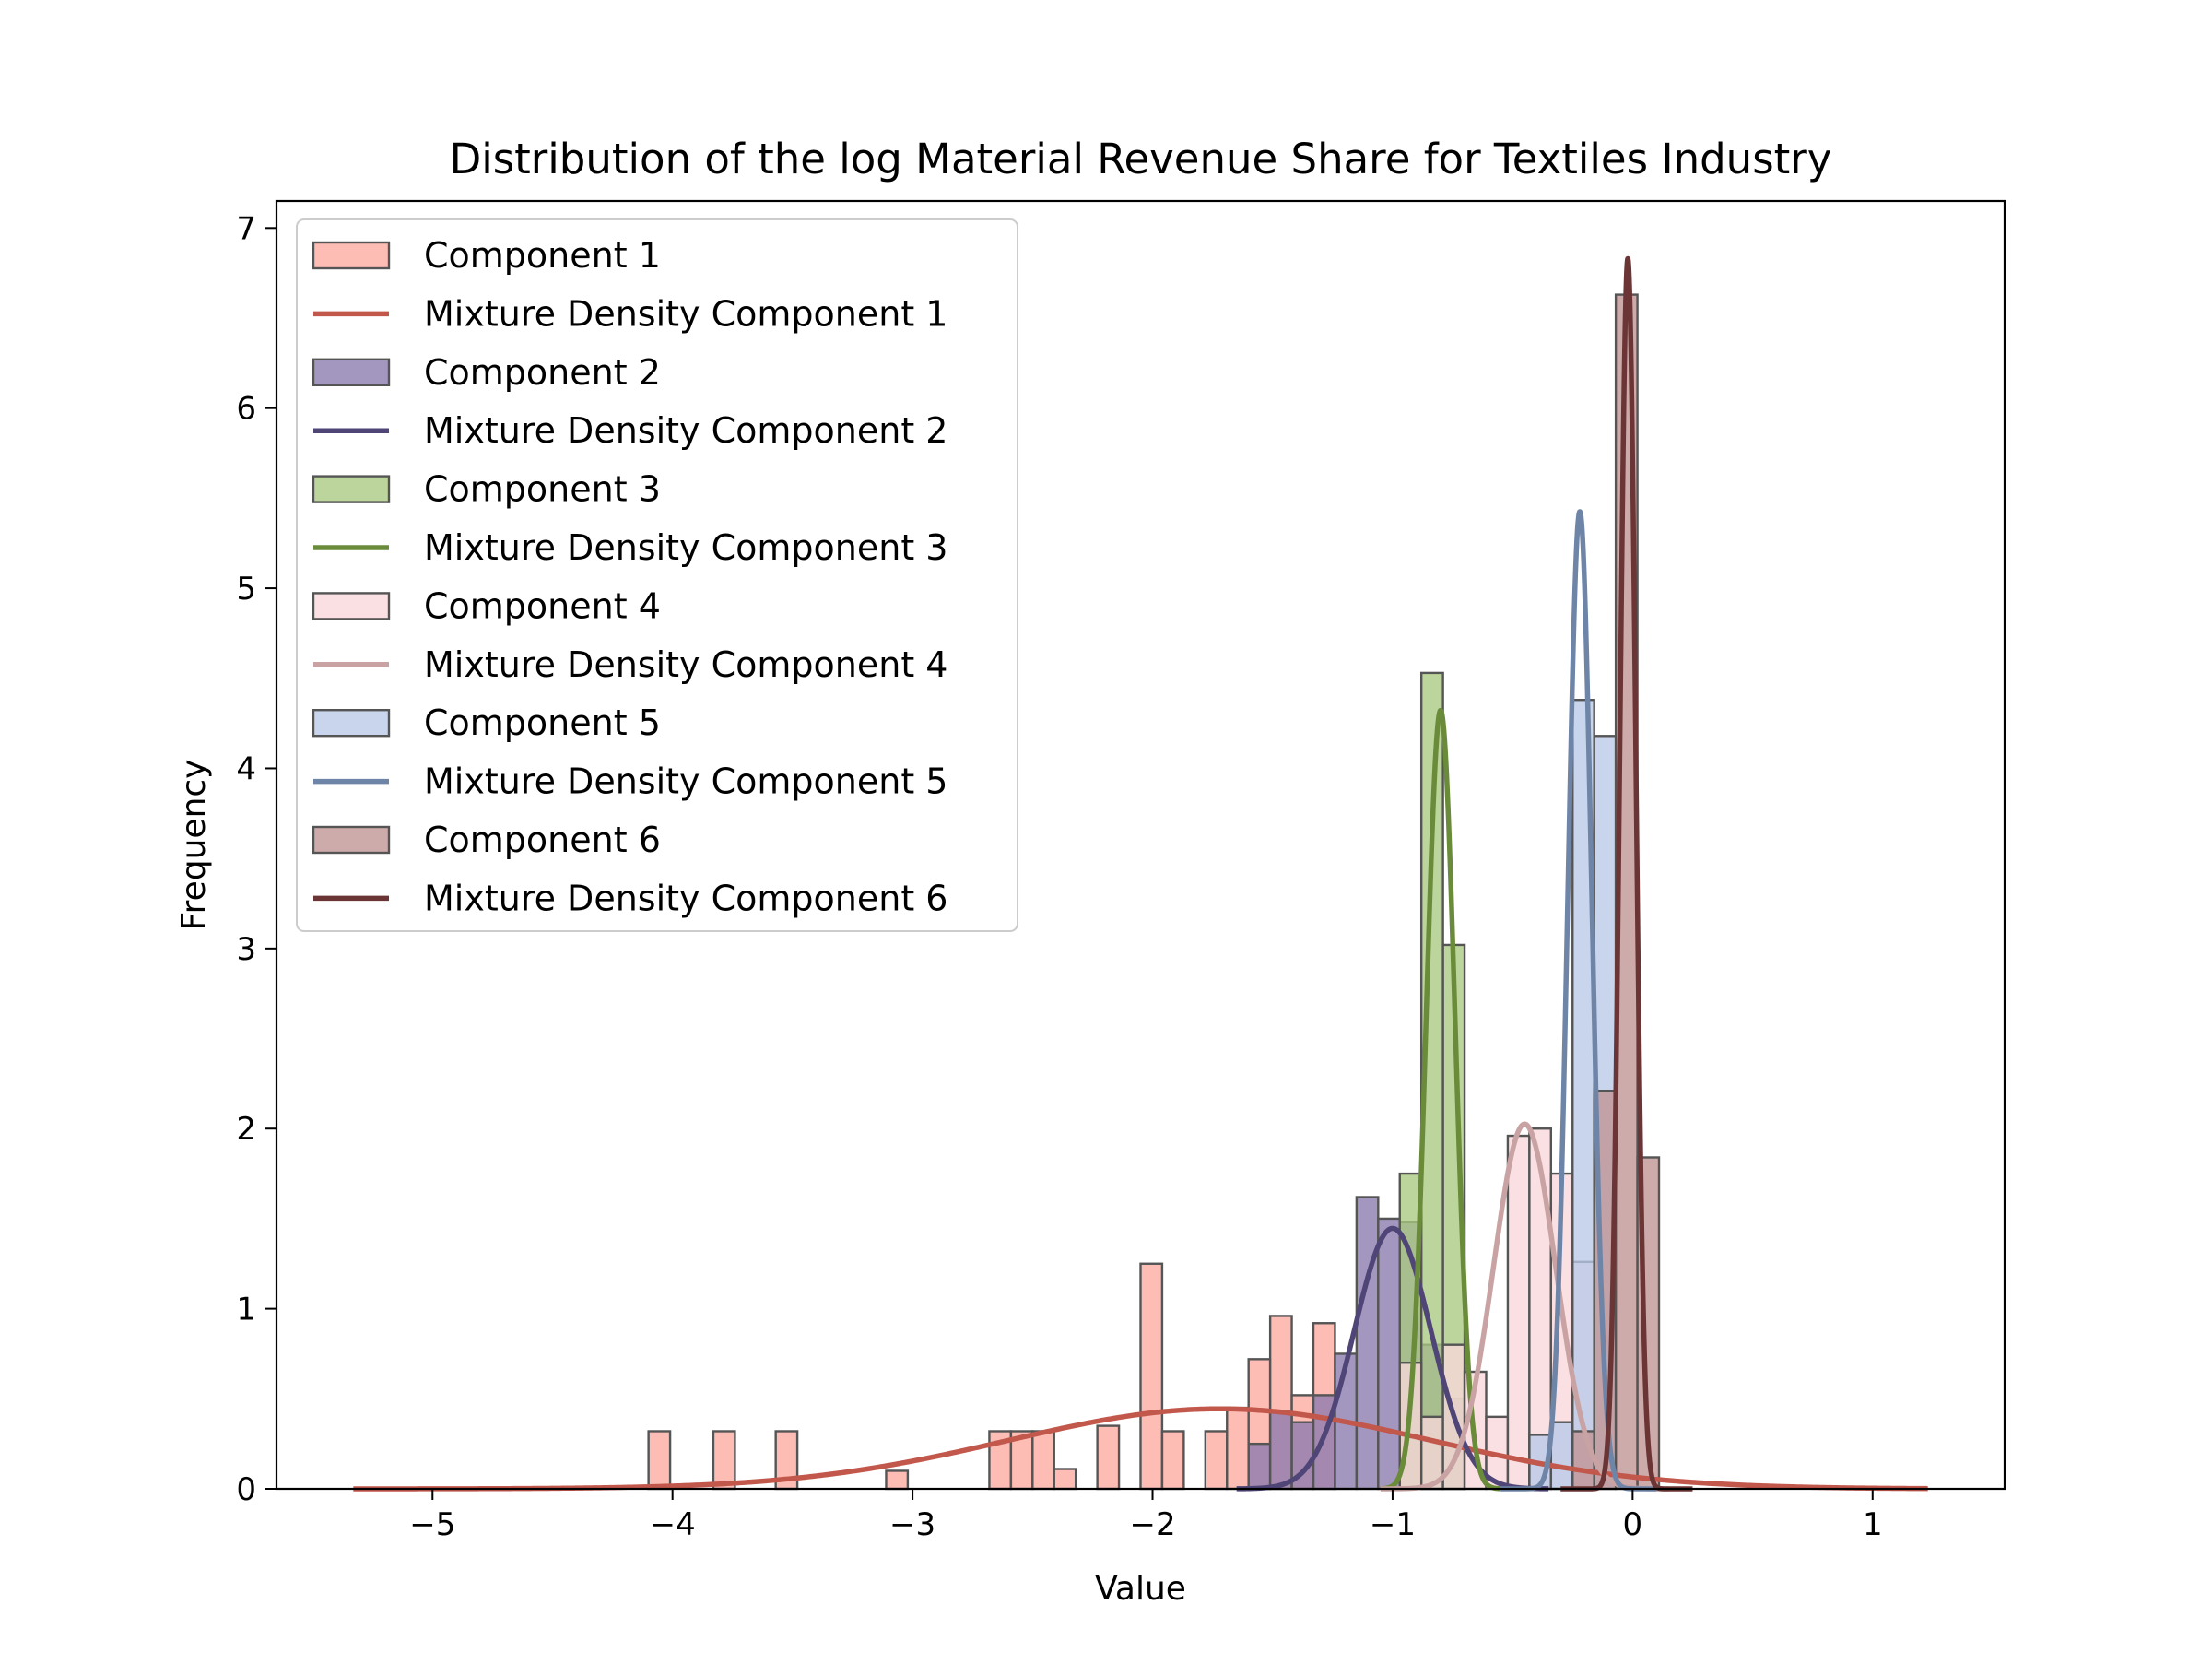 The height and width of the screenshot is (1664, 2212). I want to click on legend-label: Component 1, so click(542, 255).